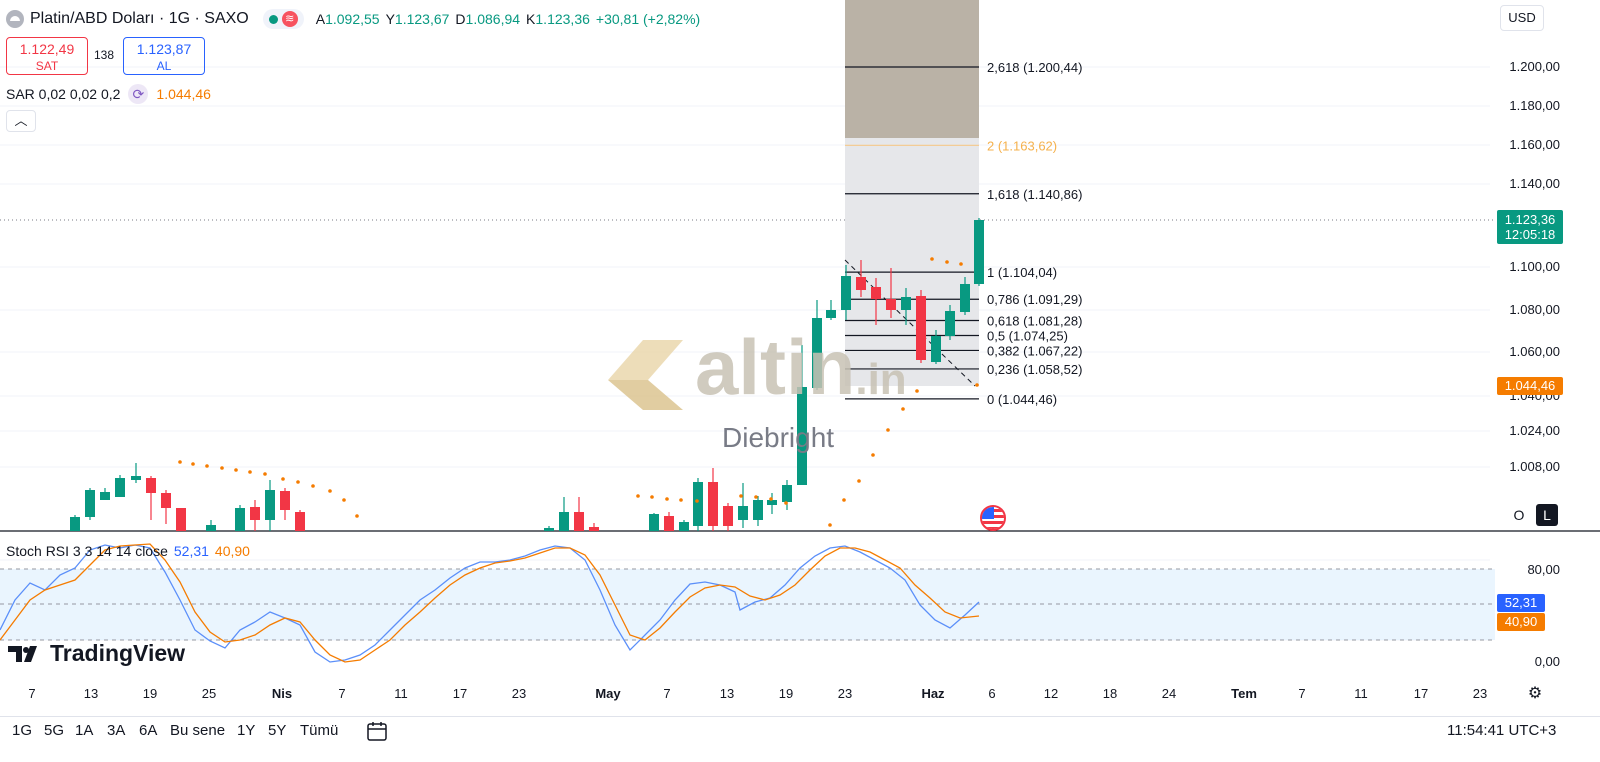  What do you see at coordinates (116, 730) in the screenshot?
I see `range-button-3a: 3A` at bounding box center [116, 730].